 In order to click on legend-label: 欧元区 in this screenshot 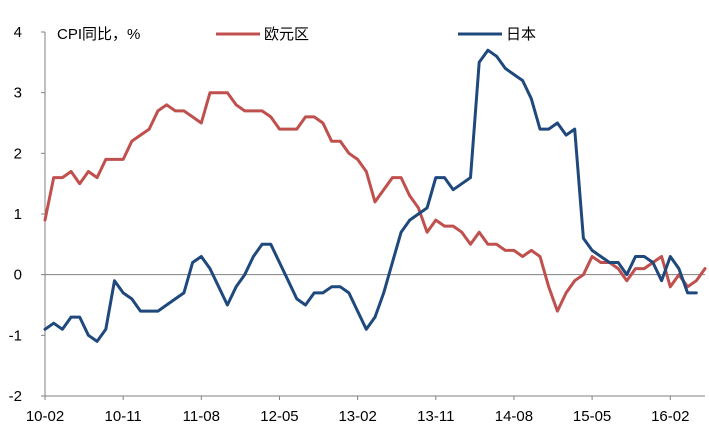, I will do `click(286, 34)`.